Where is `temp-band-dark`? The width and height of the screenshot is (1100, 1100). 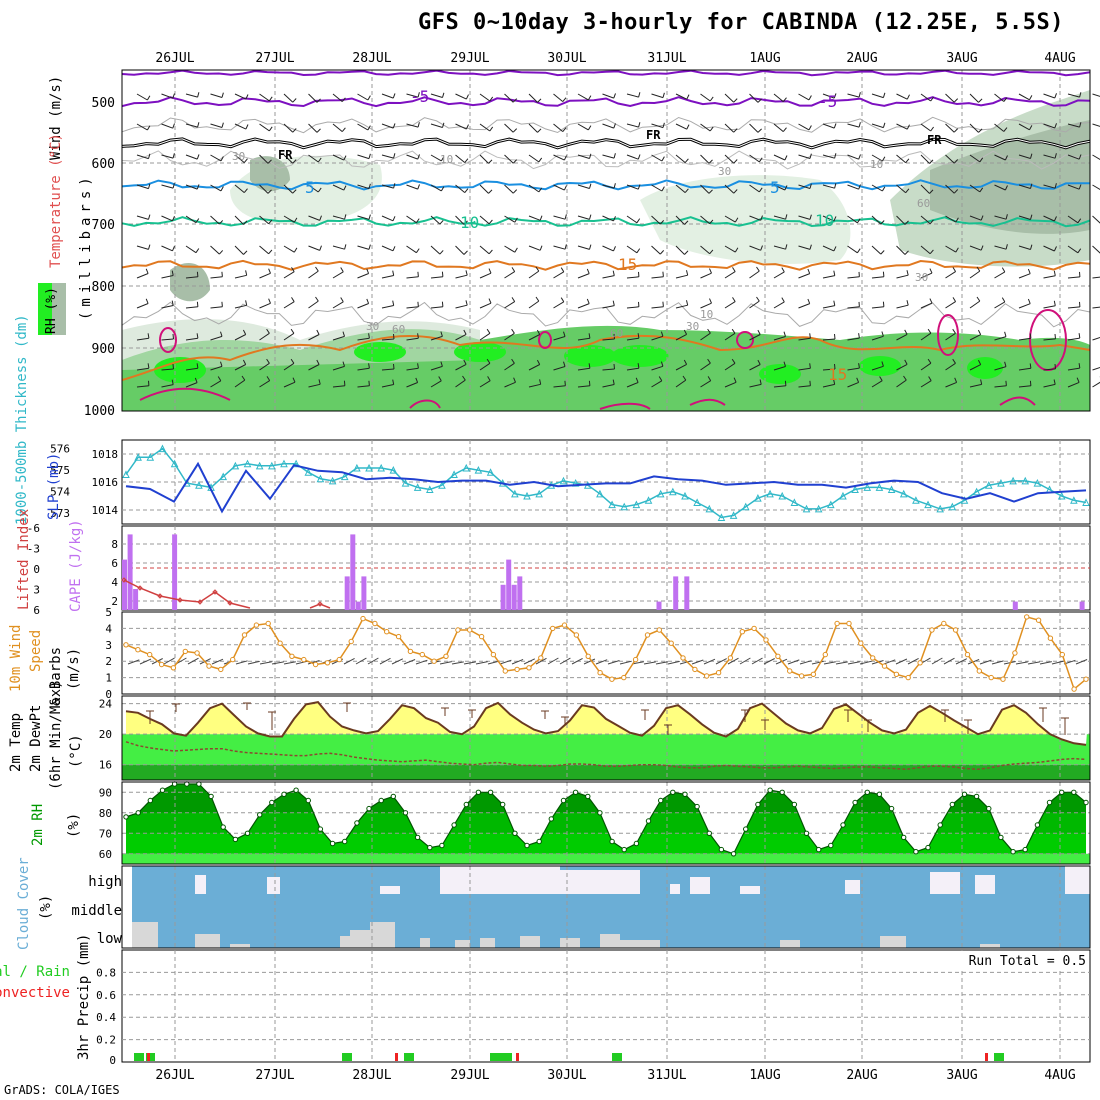 temp-band-dark is located at coordinates (606, 772).